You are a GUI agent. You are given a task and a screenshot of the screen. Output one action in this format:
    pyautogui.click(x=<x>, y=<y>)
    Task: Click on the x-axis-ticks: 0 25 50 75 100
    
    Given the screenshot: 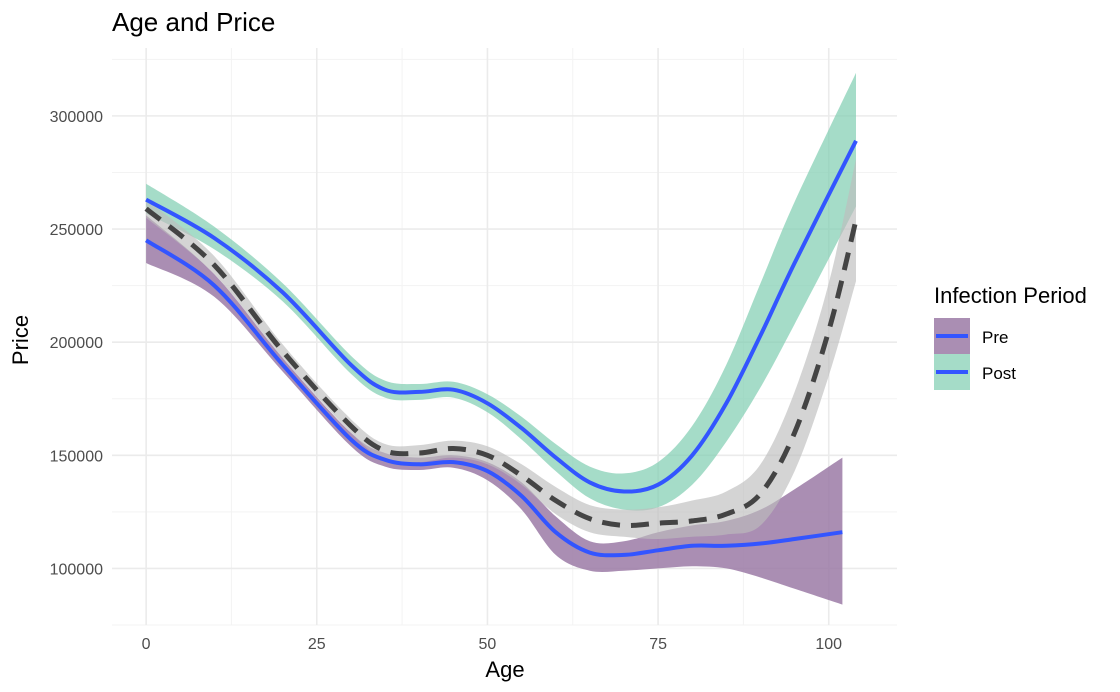 What is the action you would take?
    pyautogui.click(x=492, y=644)
    